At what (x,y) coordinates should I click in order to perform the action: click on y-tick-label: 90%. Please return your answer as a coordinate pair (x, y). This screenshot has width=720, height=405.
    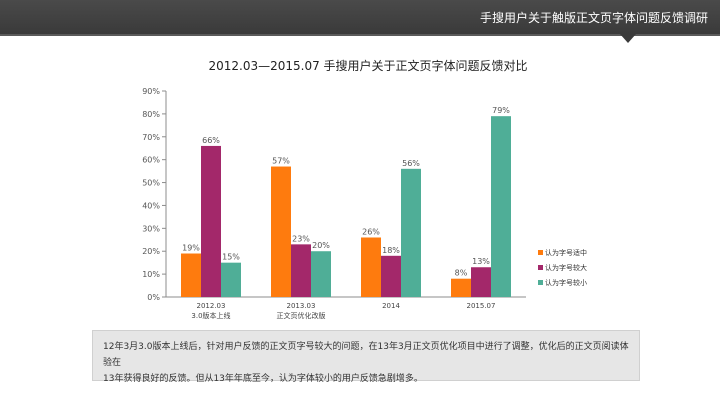
    Looking at the image, I should click on (151, 91).